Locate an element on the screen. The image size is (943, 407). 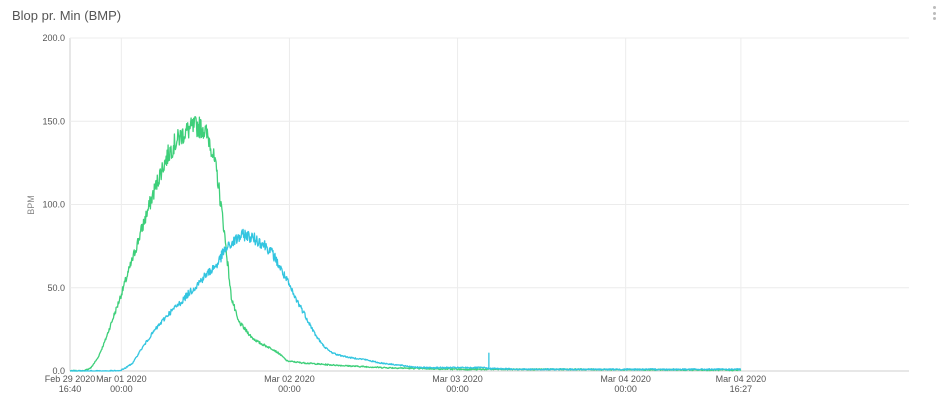
y-tick-label: 0.0 is located at coordinates (58, 371).